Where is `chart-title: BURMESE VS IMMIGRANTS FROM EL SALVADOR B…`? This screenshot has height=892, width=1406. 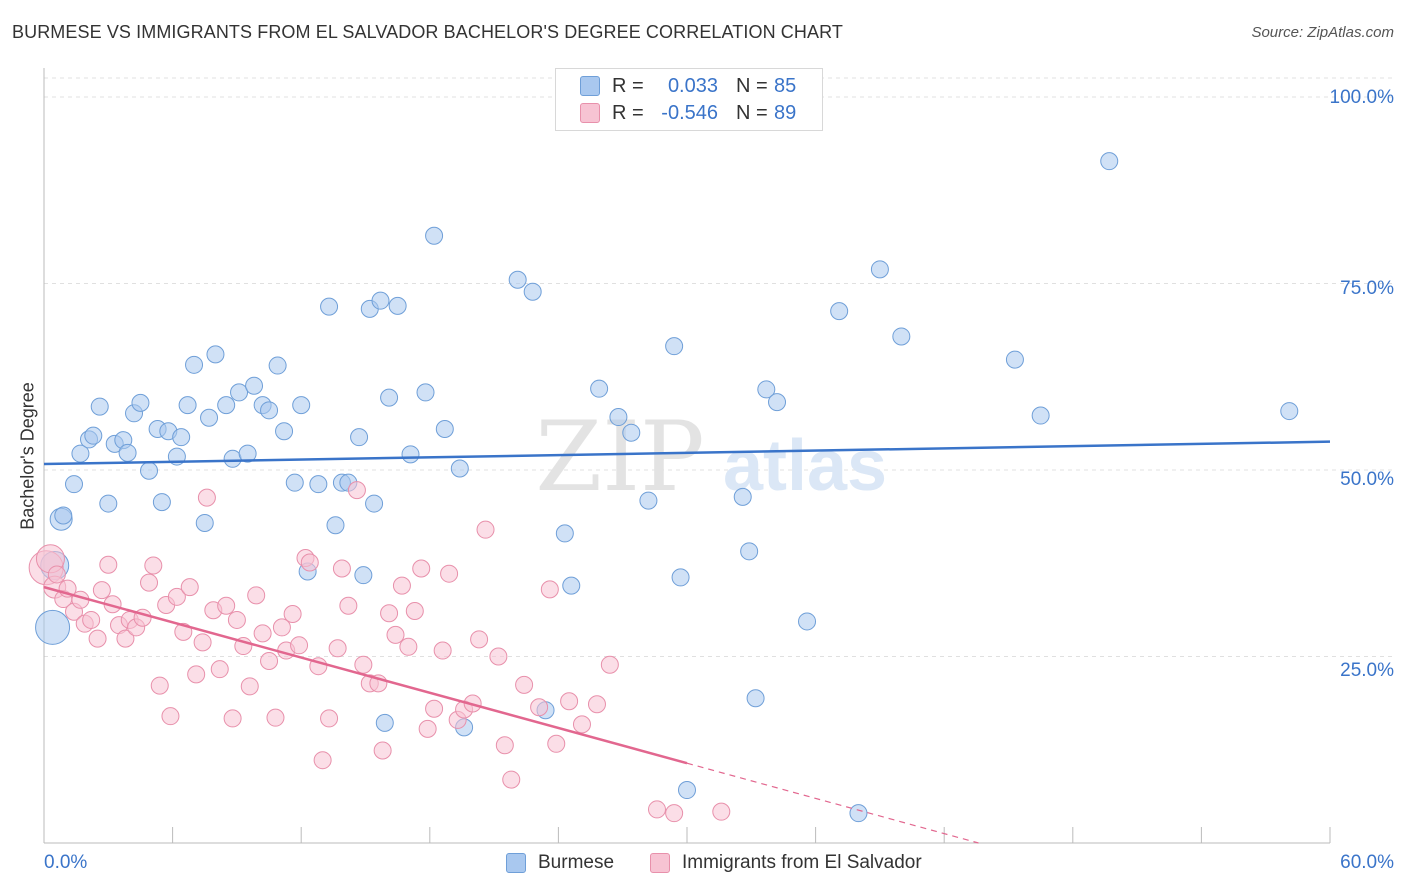 chart-title: BURMESE VS IMMIGRANTS FROM EL SALVADOR B… is located at coordinates (427, 32).